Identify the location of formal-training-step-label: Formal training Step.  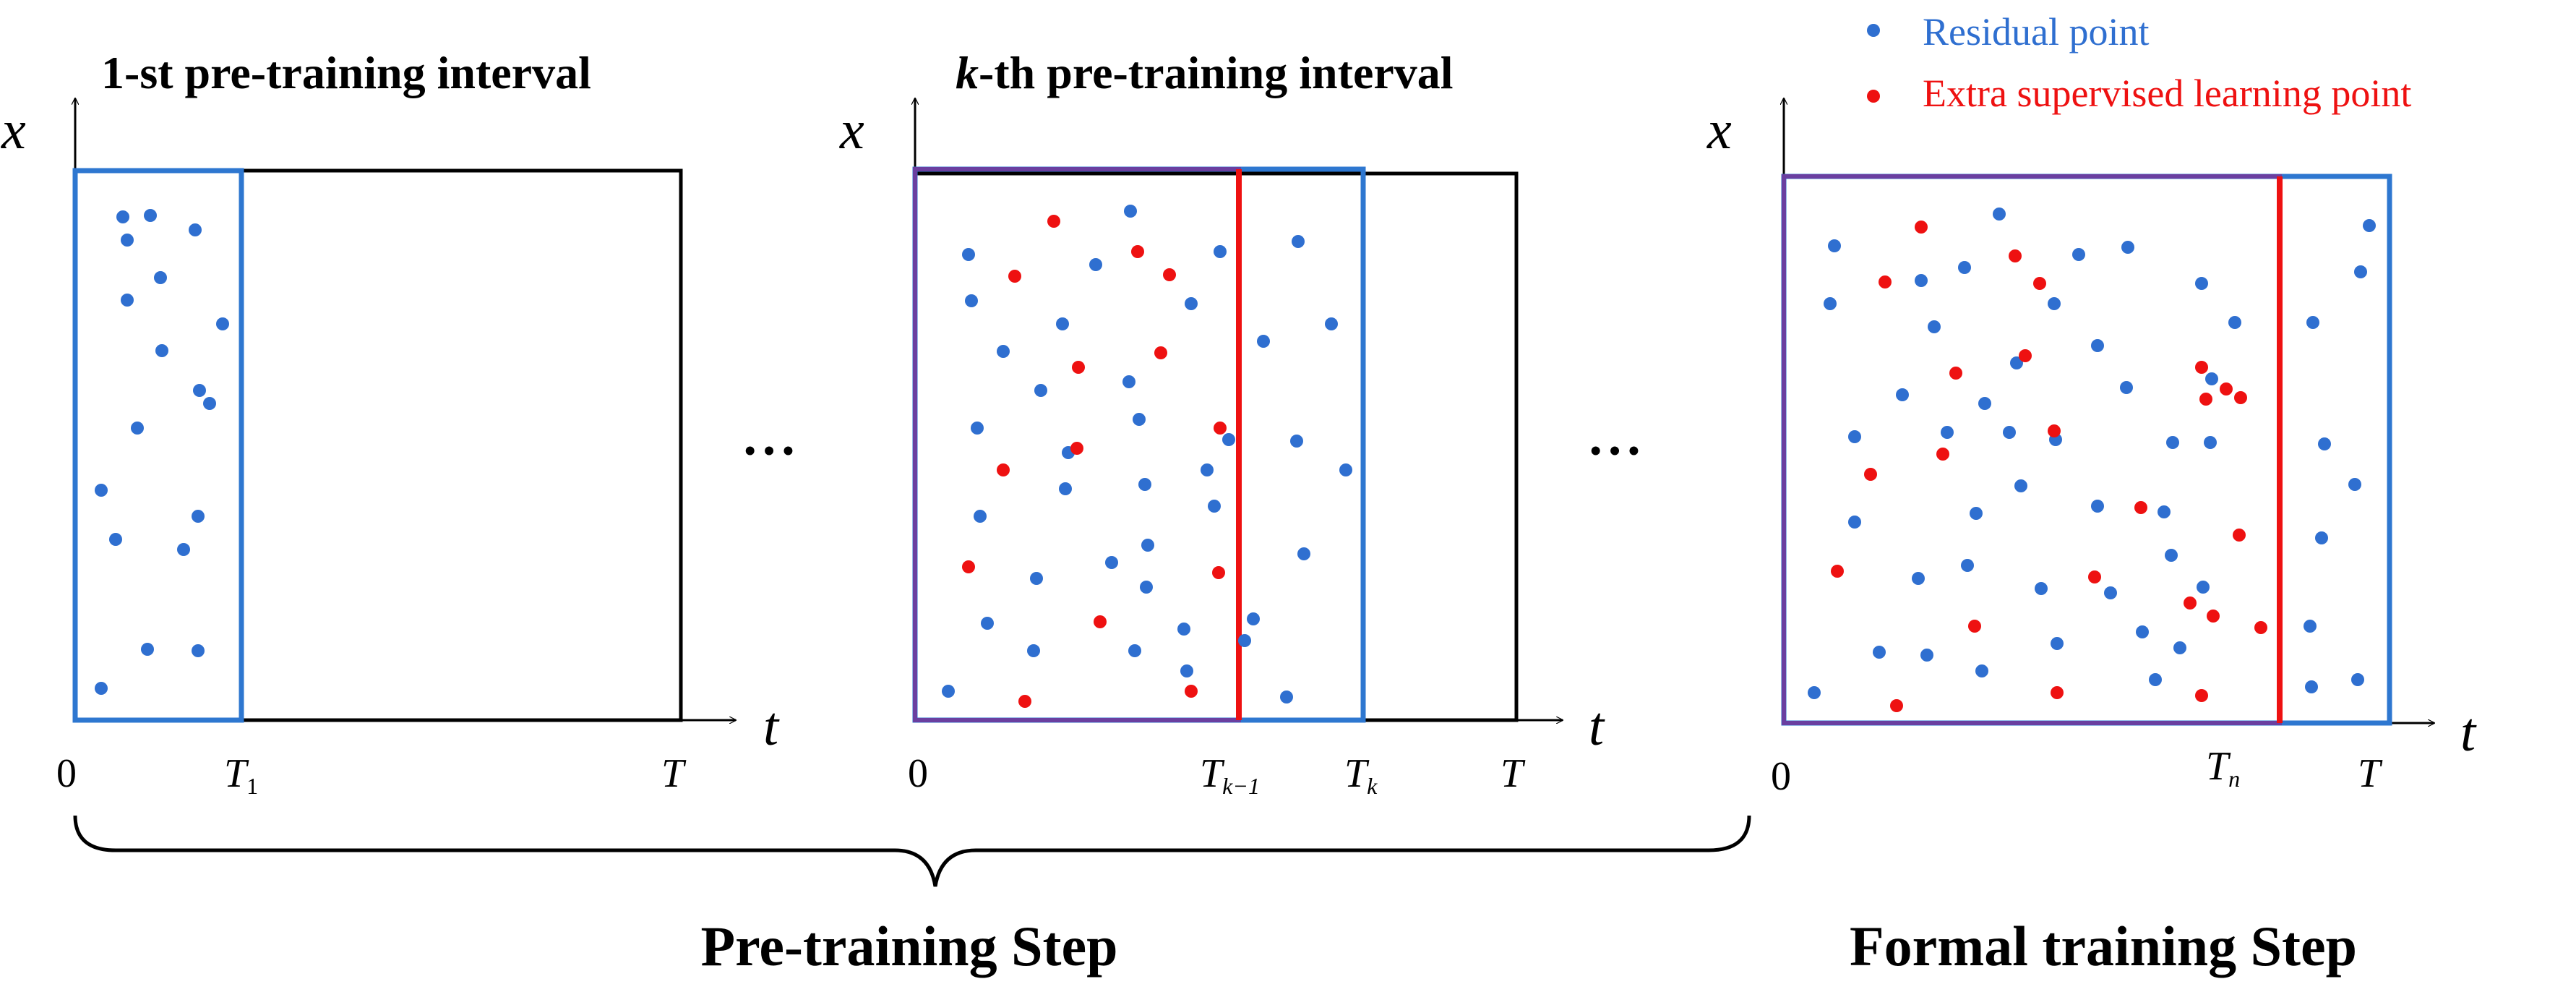
(2103, 946).